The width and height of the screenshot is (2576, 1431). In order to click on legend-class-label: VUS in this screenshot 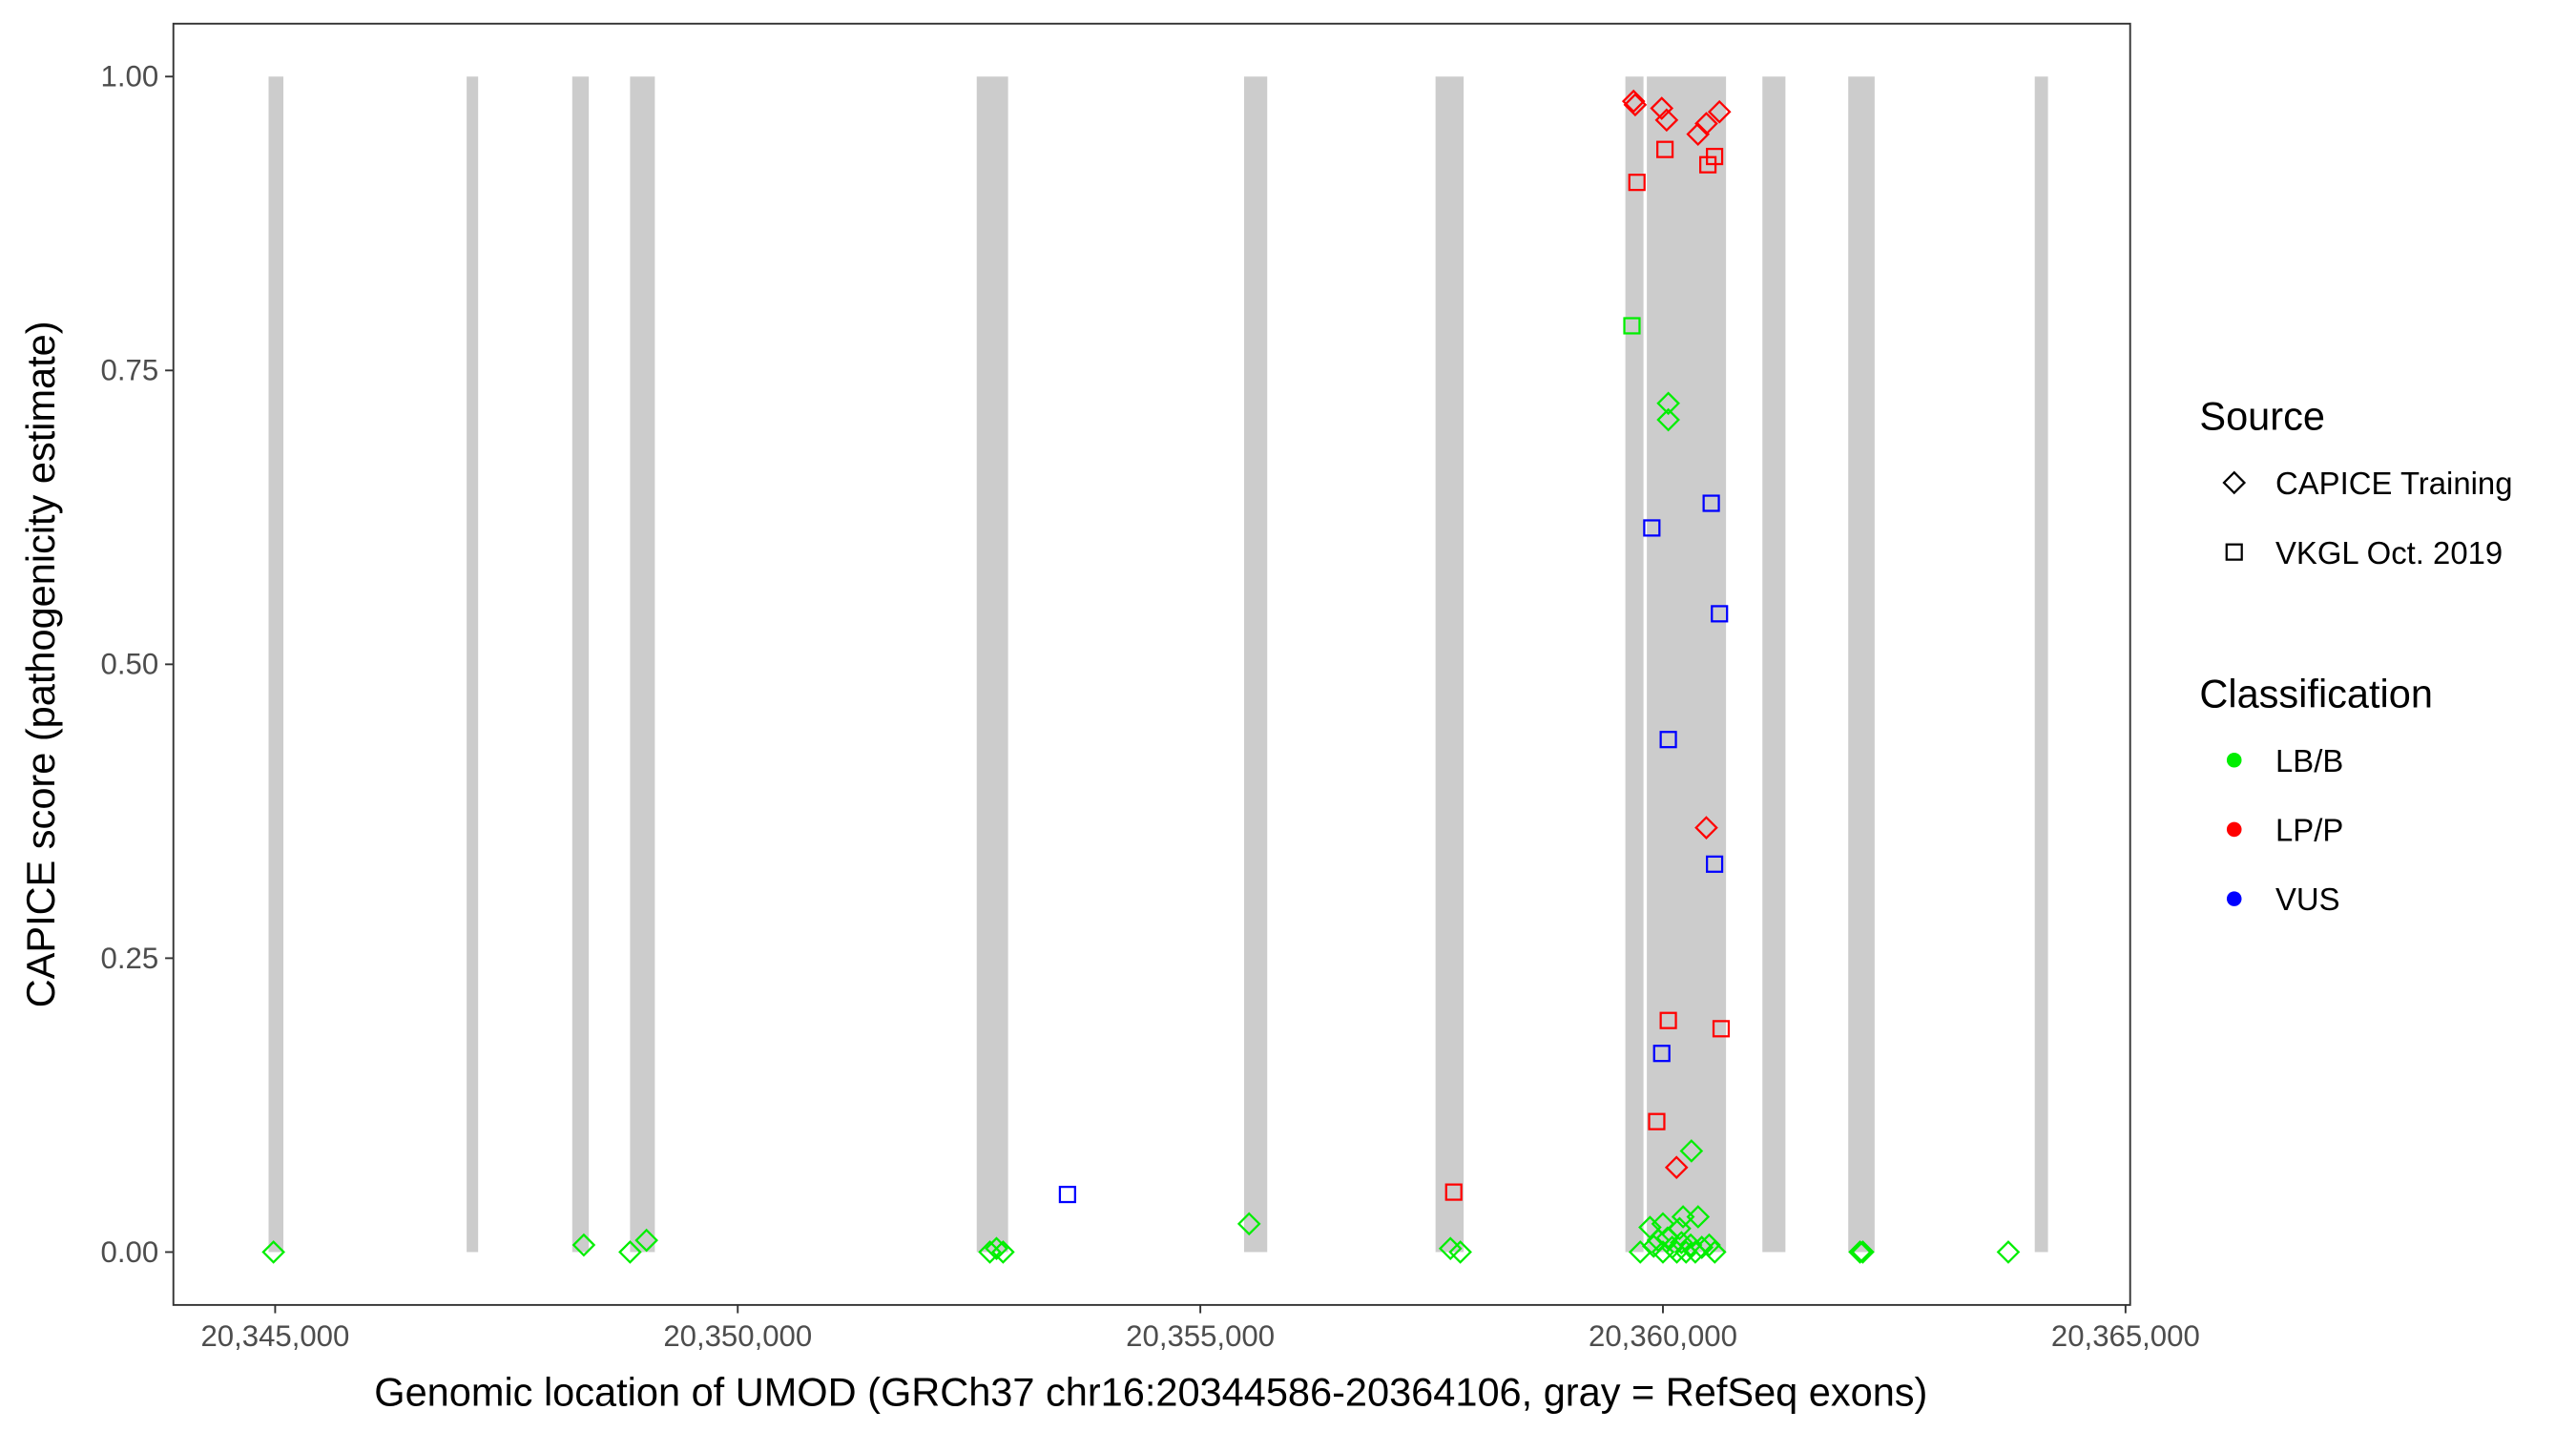, I will do `click(2307, 899)`.